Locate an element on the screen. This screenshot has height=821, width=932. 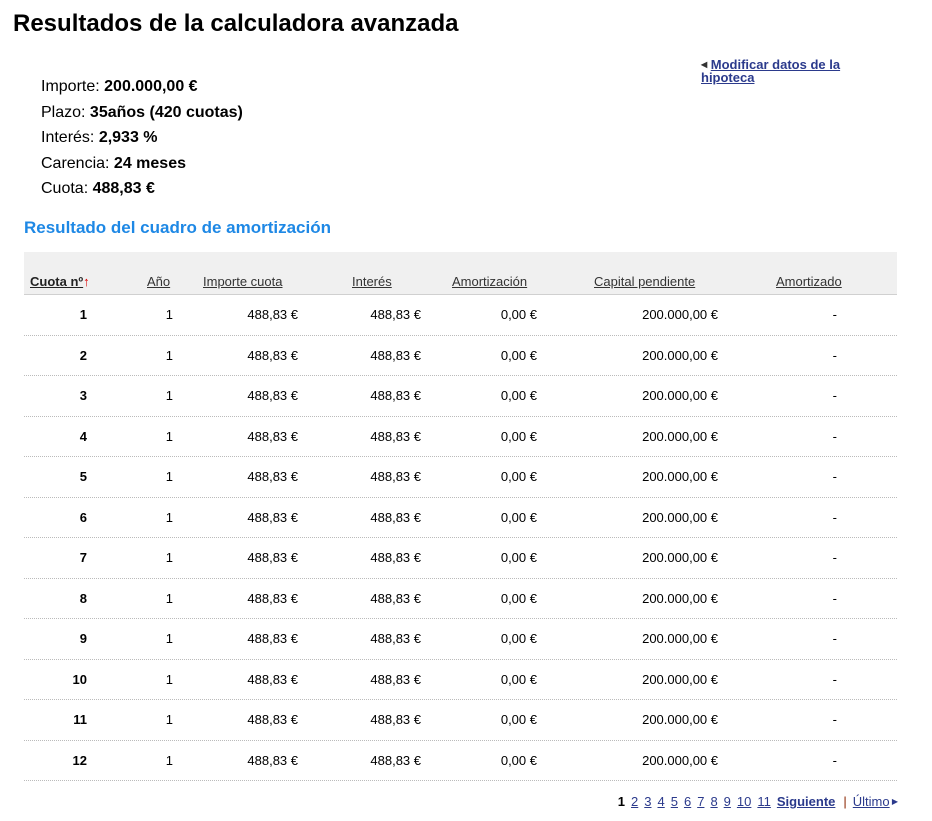
page-link: 5 is located at coordinates (674, 801).